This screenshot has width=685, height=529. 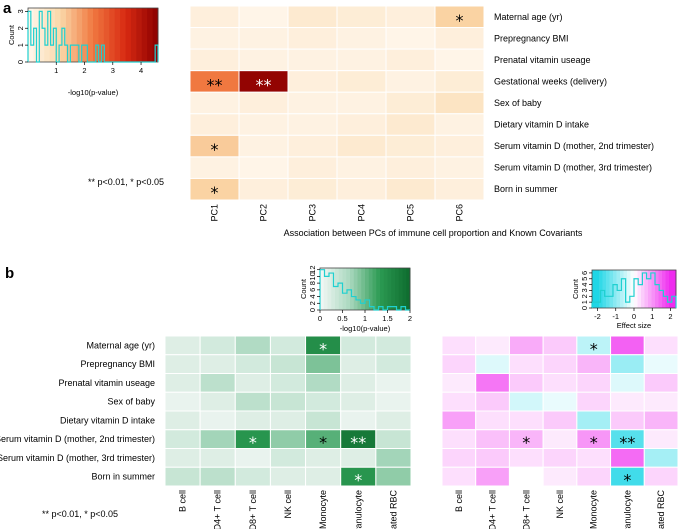 I want to click on panel-a-cell: Dietary vitamin D intake / PC6: 0.2, so click(x=459, y=124).